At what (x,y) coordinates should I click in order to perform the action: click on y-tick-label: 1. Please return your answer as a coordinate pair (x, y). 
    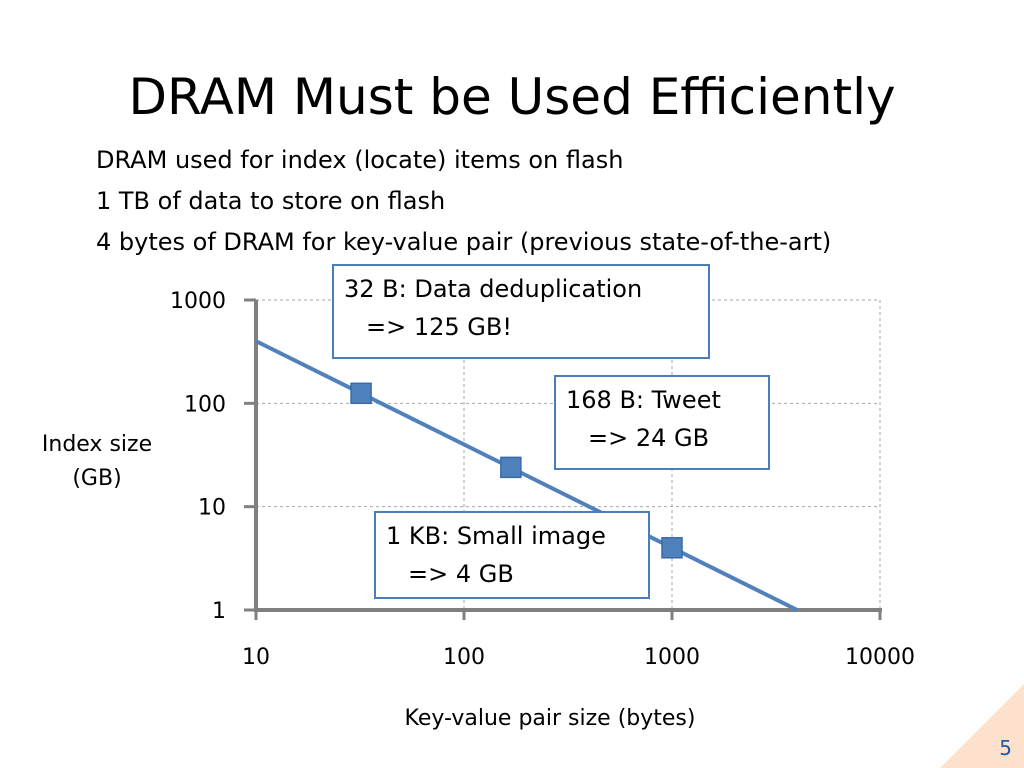
    Looking at the image, I should click on (219, 611).